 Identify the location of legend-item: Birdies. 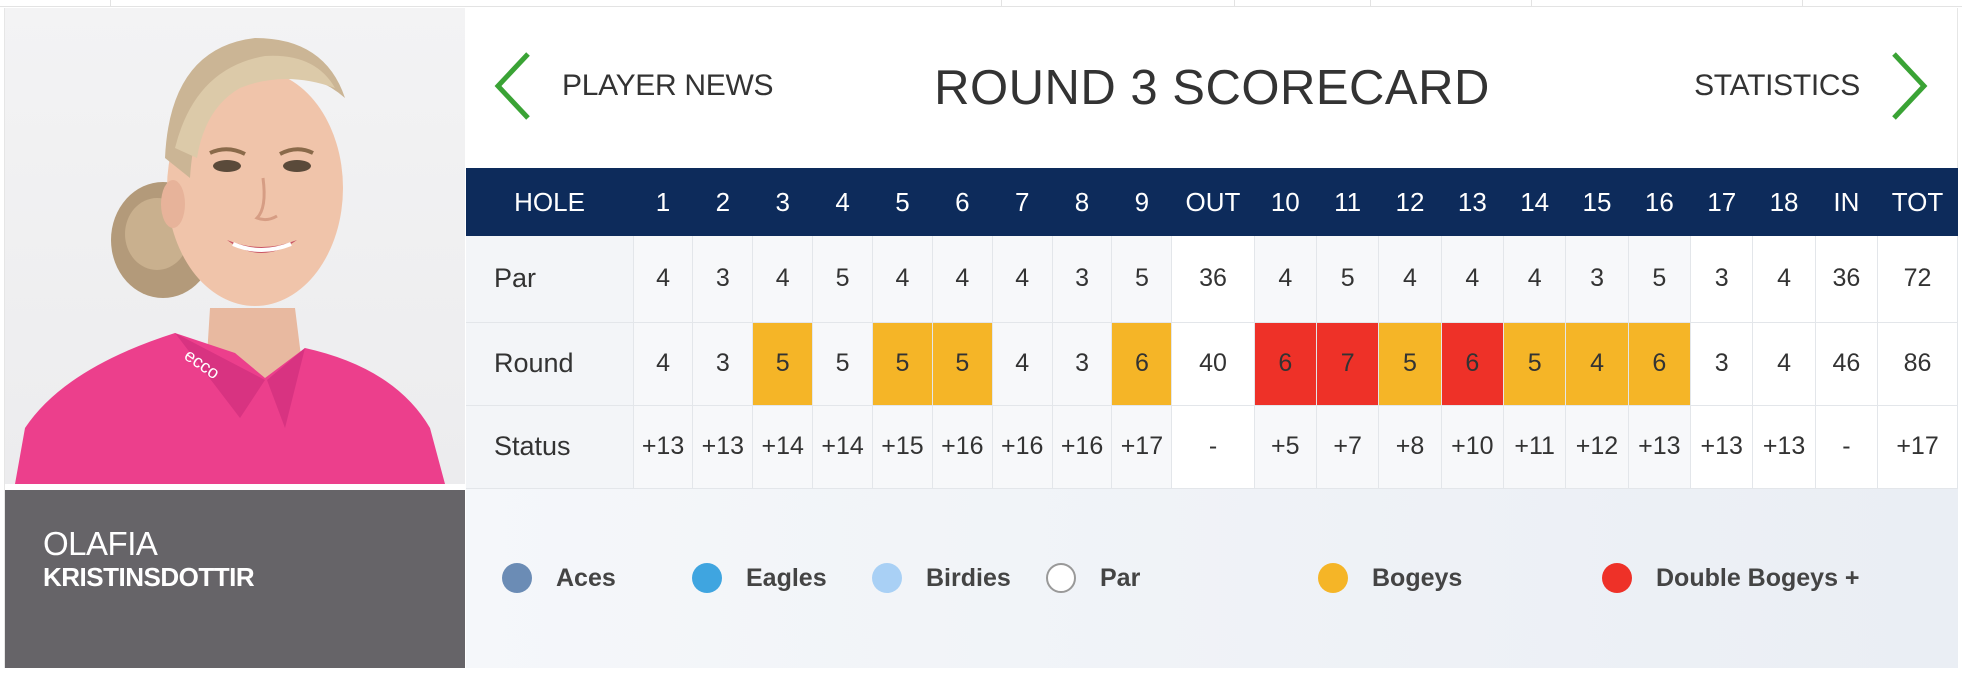
(941, 578).